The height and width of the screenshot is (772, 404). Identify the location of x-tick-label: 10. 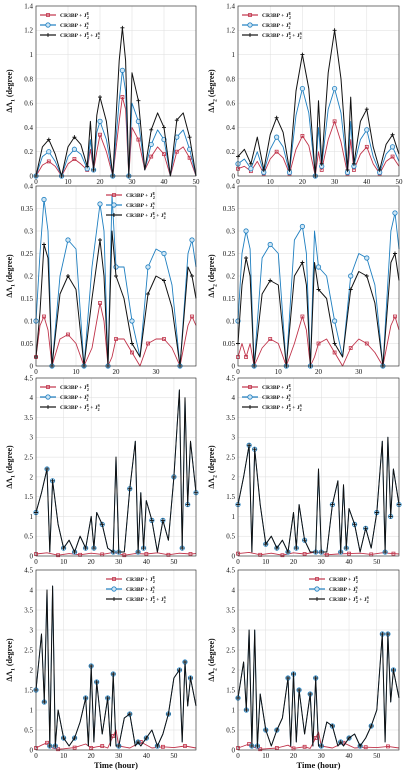
(77, 372).